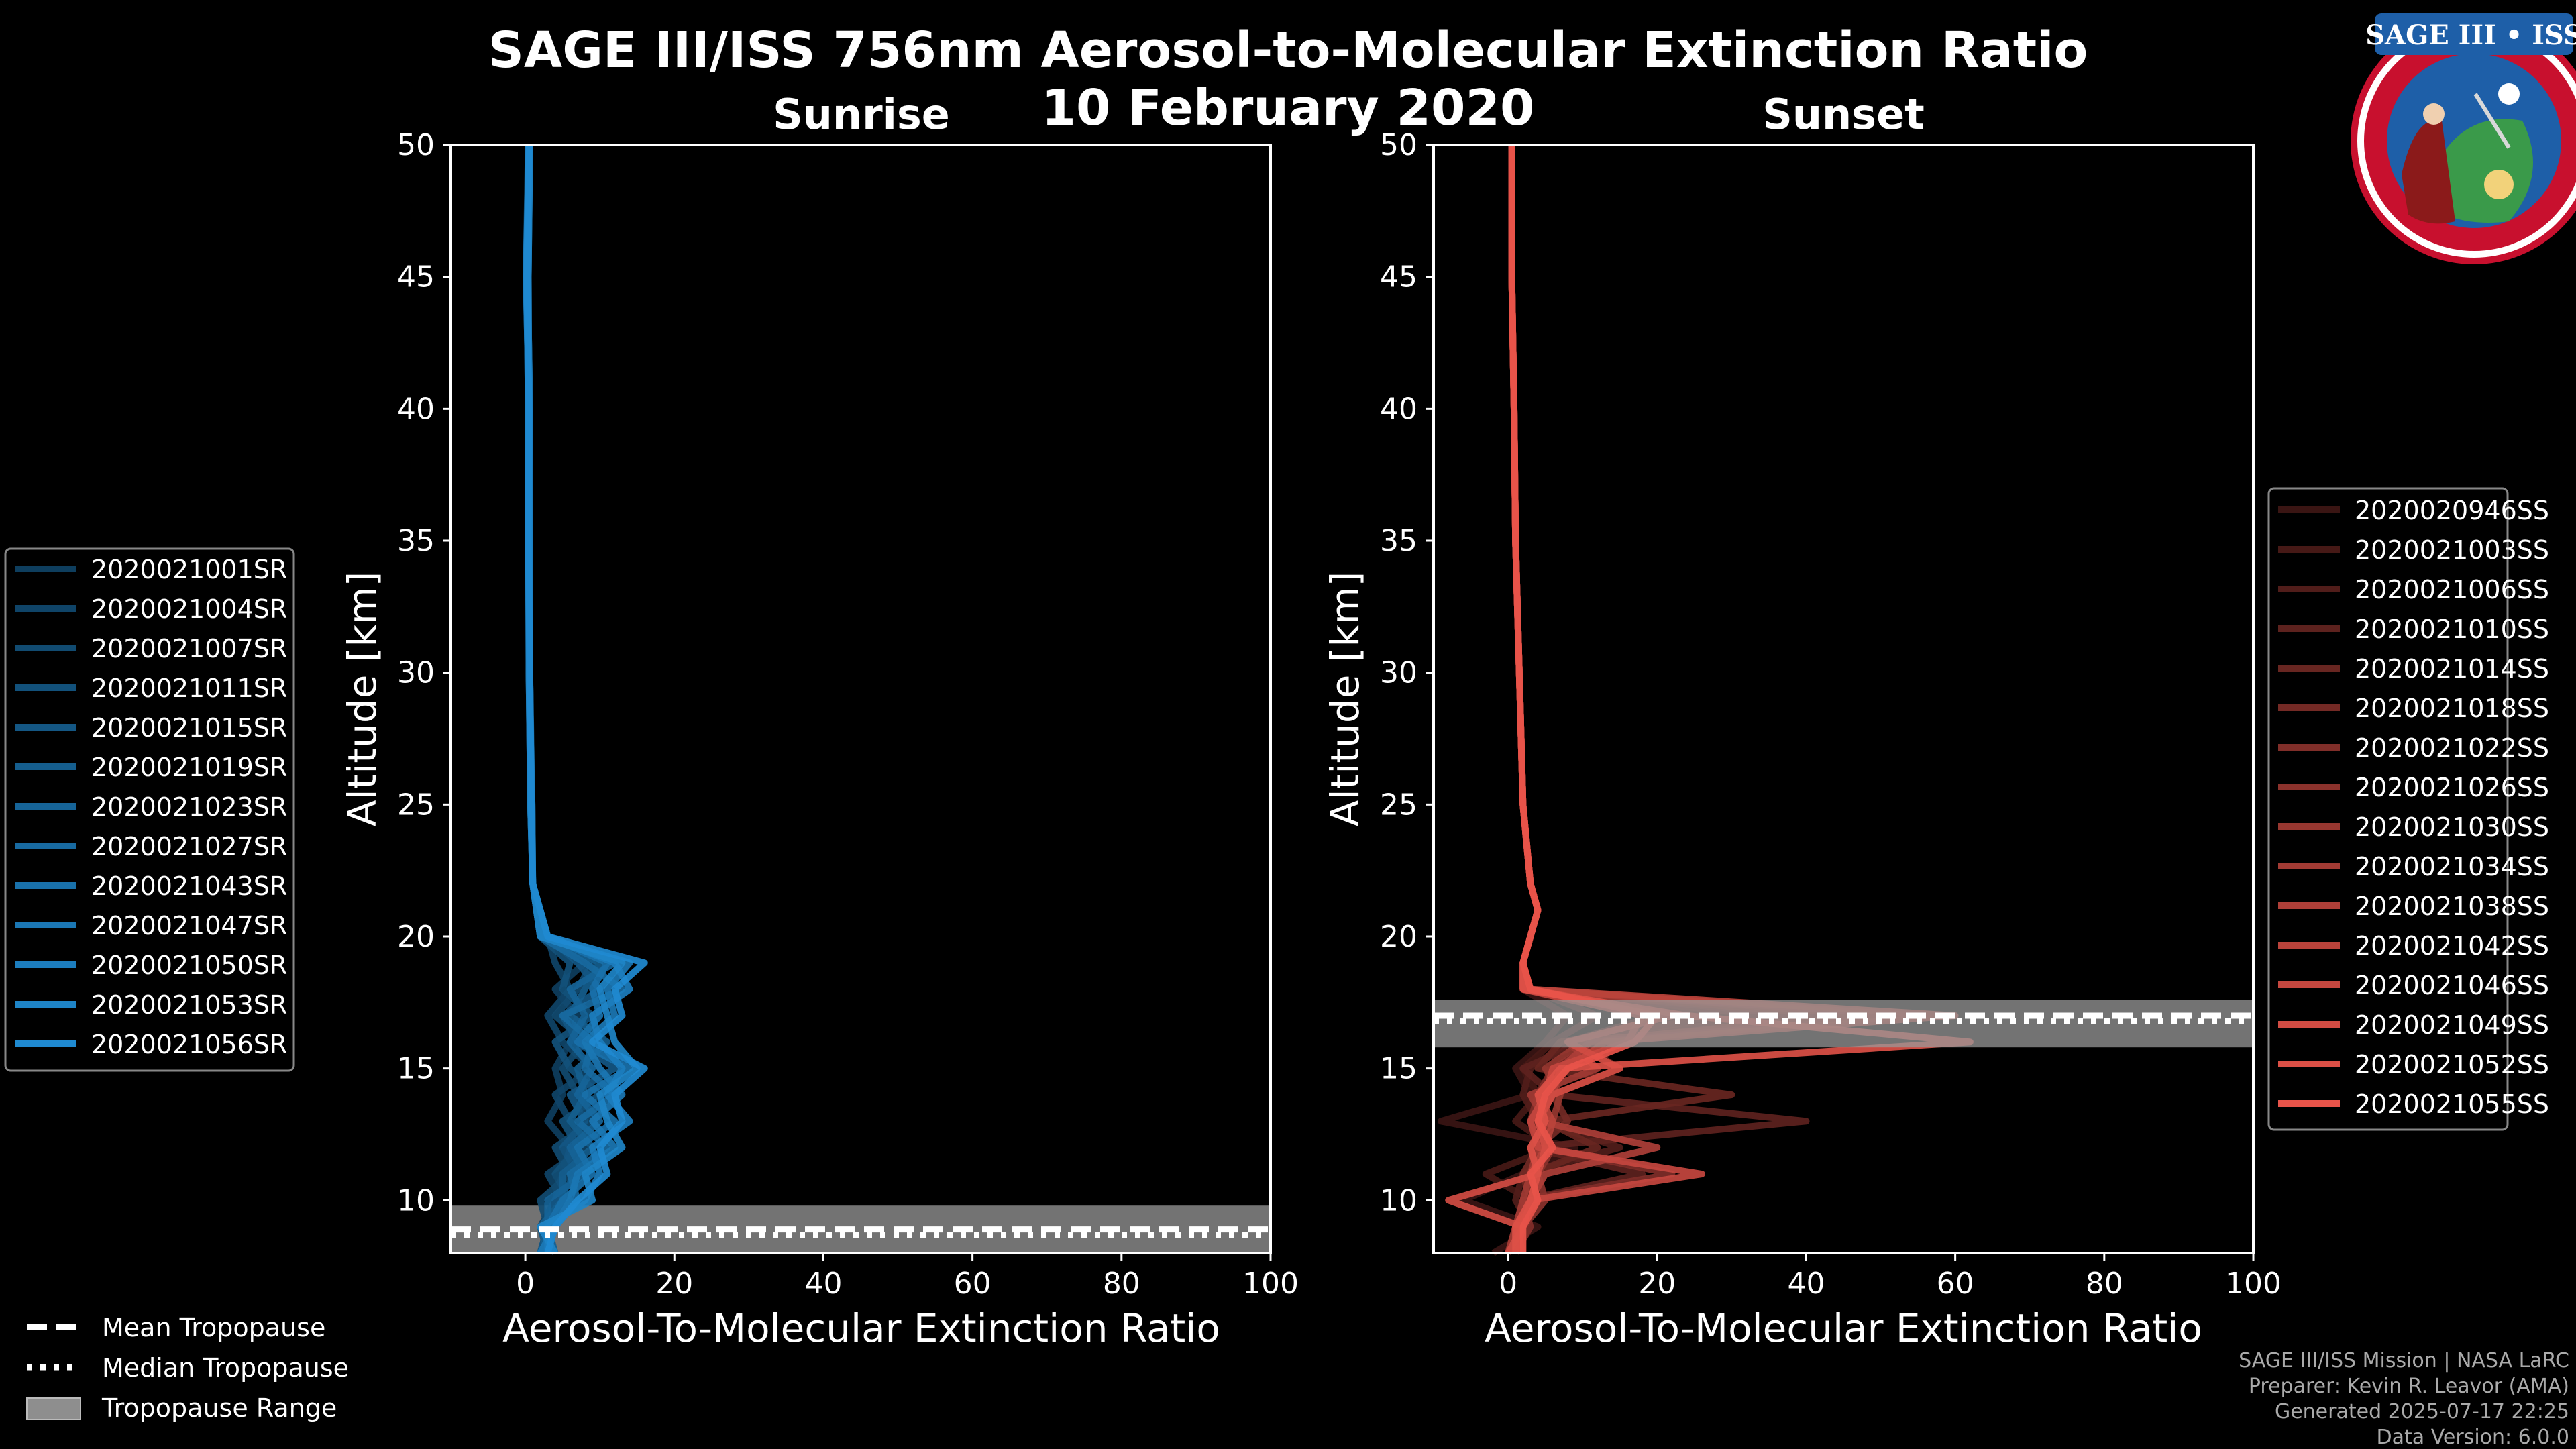  I want to click on sunset-panel-title: Sunset, so click(1843, 114).